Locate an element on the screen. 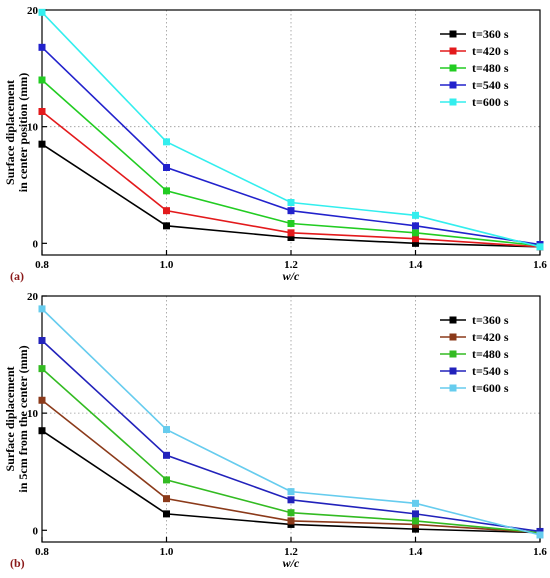  y-axis-label: in 5cm from the center (mm) is located at coordinates (23, 418).